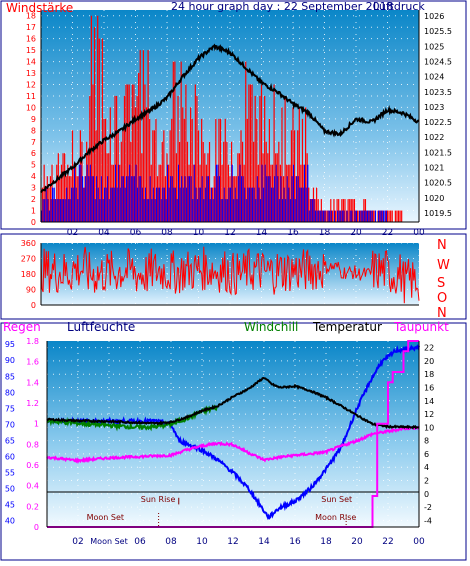  Describe the element at coordinates (32, 341) in the screenshot. I see `regen-tick-label: 1.8` at that location.